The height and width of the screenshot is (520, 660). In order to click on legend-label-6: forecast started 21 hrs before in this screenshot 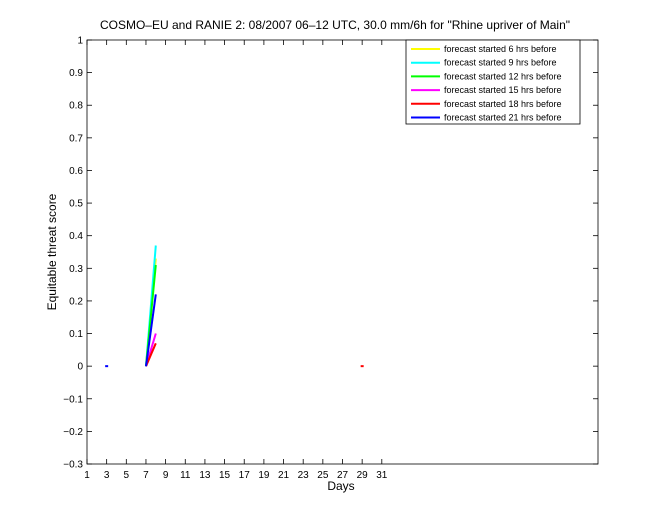, I will do `click(503, 118)`.